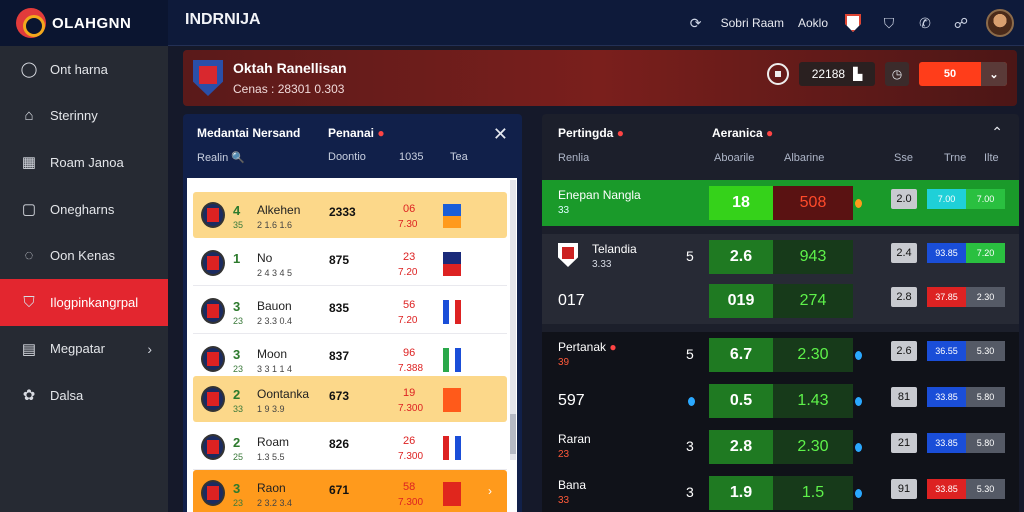  Describe the element at coordinates (84, 209) in the screenshot. I see `sidebar-item-3: ▢ Onegharns` at that location.